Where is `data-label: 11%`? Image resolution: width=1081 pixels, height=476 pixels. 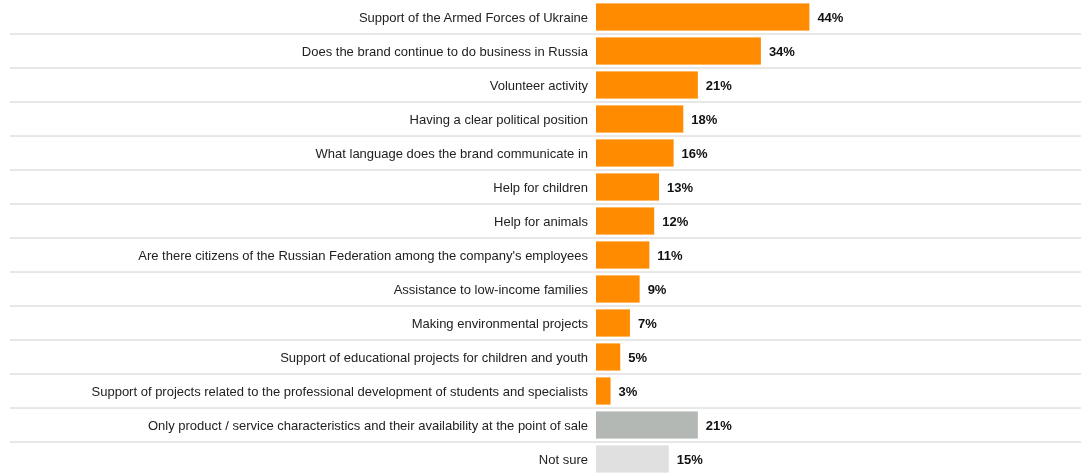
data-label: 11% is located at coordinates (670, 255).